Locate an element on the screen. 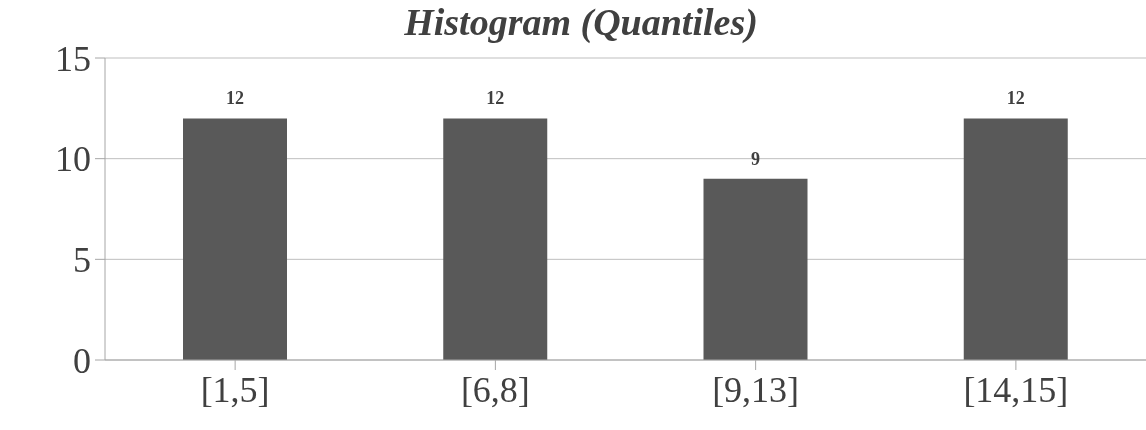  y-tick-label: 0 is located at coordinates (82, 360).